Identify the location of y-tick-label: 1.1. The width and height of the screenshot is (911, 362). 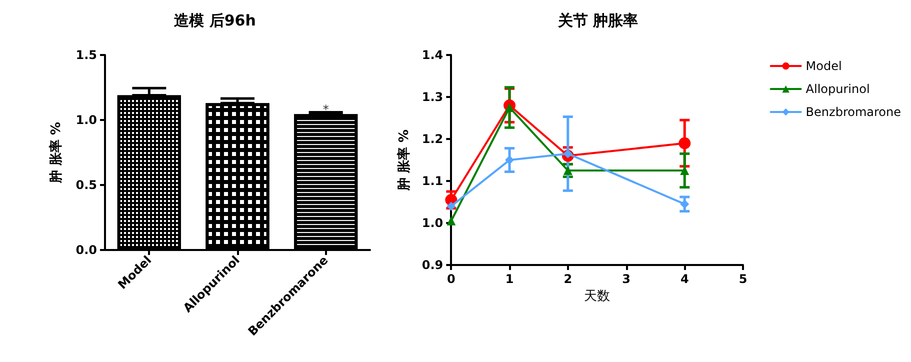
(433, 181).